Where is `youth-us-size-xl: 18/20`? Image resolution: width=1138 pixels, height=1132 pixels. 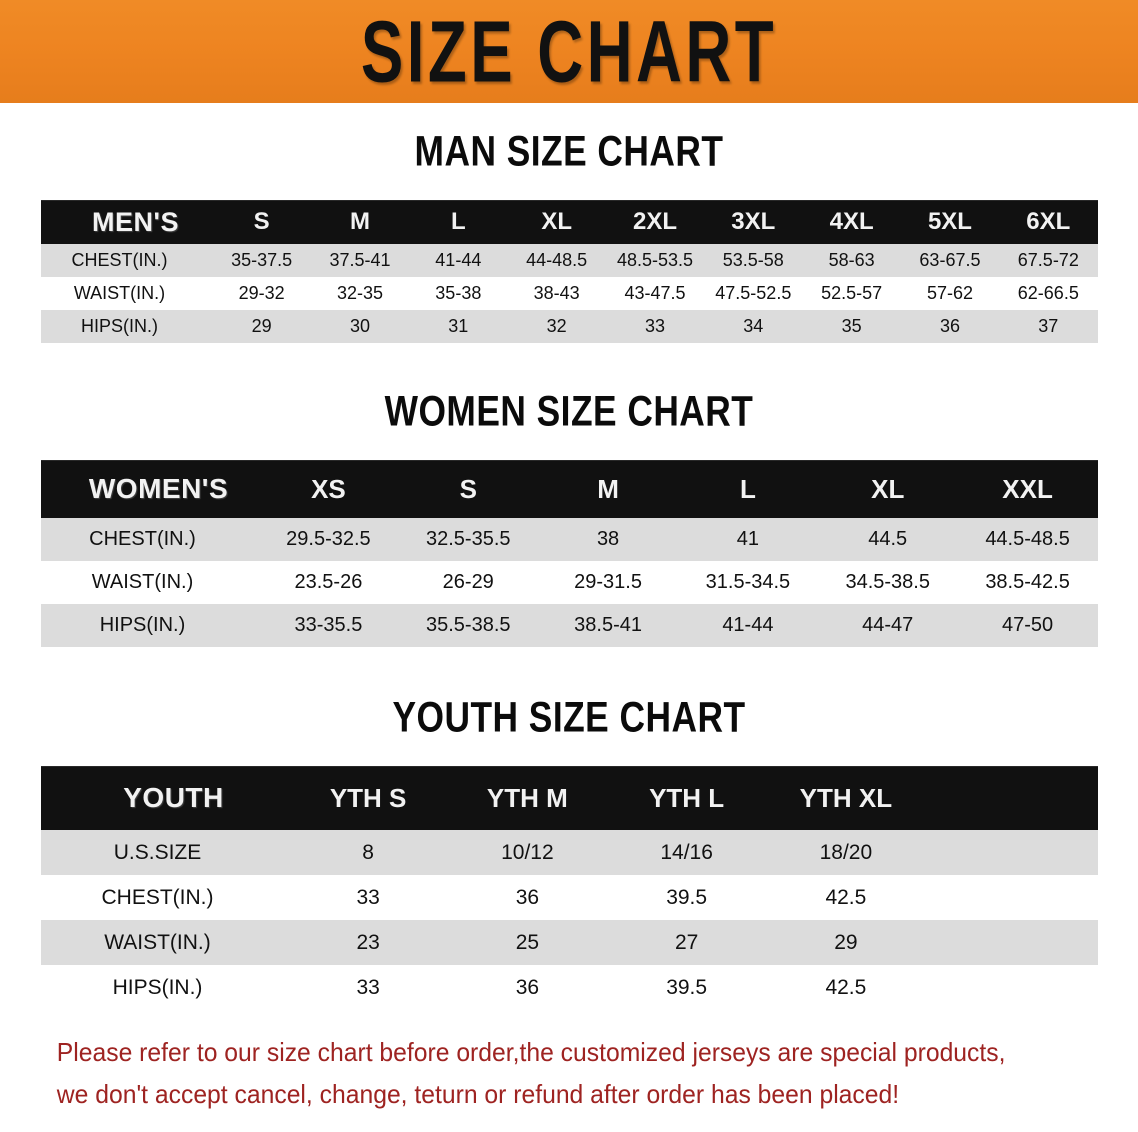
youth-us-size-xl: 18/20 is located at coordinates (846, 852).